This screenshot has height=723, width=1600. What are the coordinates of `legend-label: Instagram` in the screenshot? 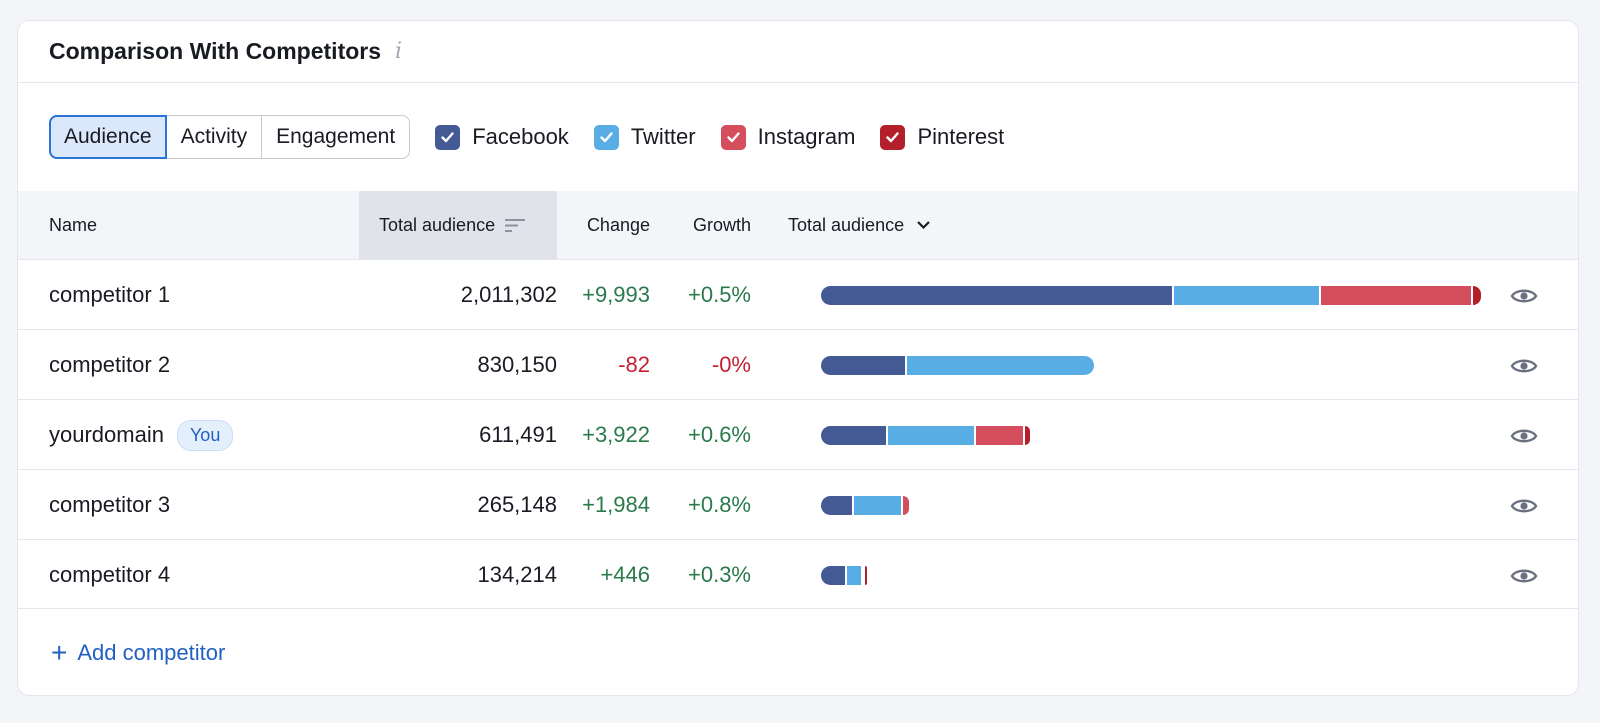 It's located at (806, 136).